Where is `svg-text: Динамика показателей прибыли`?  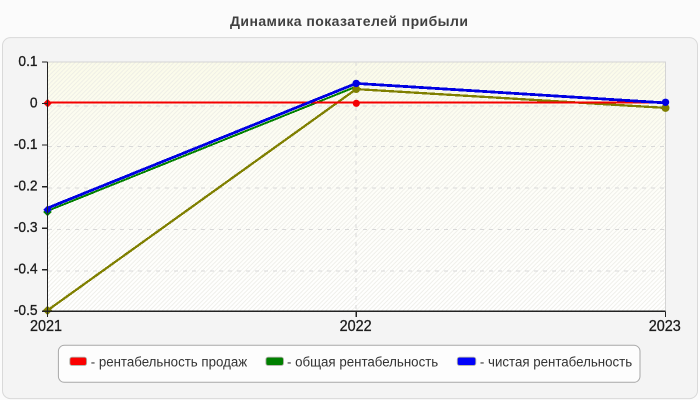 svg-text: Динамика показателей прибыли is located at coordinates (349, 21).